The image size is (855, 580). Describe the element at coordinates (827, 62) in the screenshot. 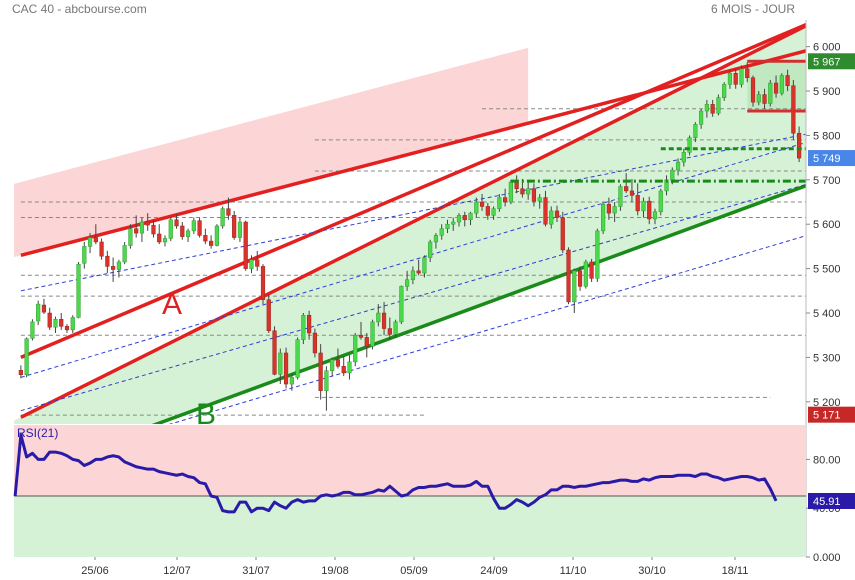

I see `price-tag-label: 5 967` at that location.